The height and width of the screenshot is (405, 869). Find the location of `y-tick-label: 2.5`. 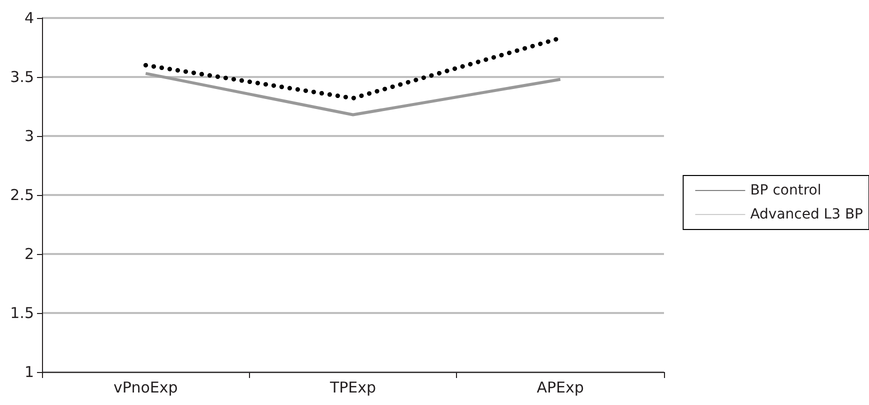

y-tick-label: 2.5 is located at coordinates (22, 195).